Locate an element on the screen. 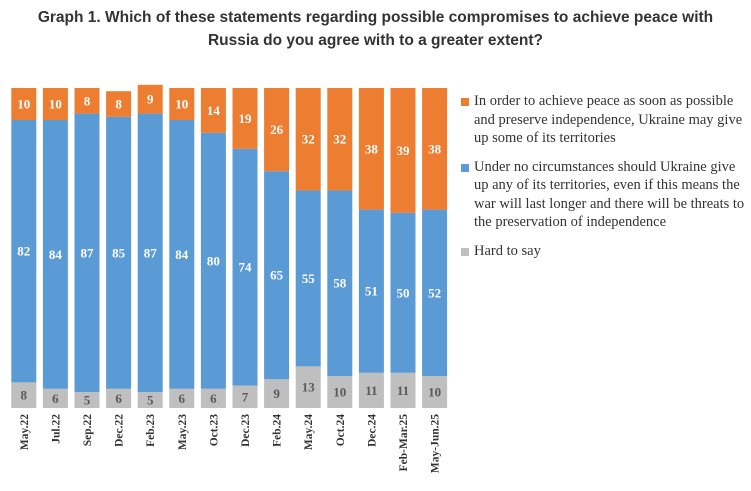  x-tick-label: Feb-Mar.25 is located at coordinates (404, 443).